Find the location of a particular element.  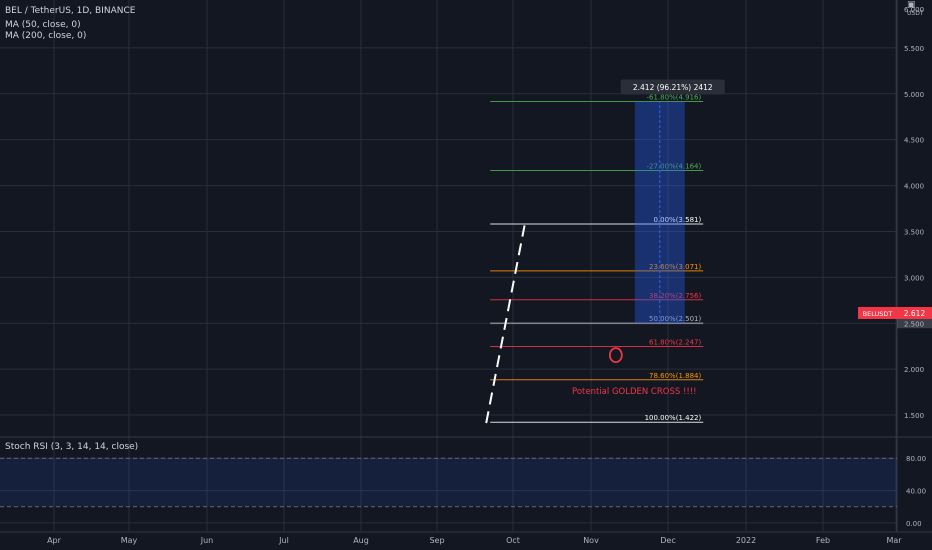

x-tick-label: Nov is located at coordinates (591, 540).